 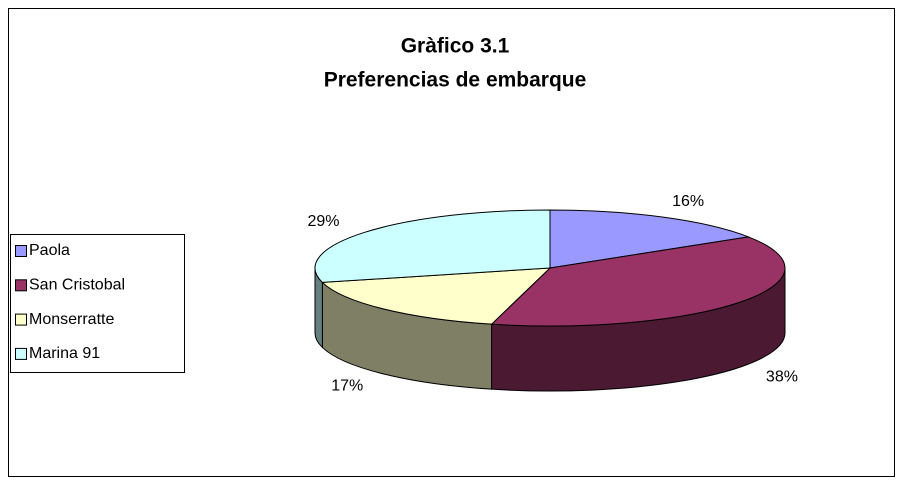 I want to click on legend-label: Marina 91, so click(x=64, y=353).